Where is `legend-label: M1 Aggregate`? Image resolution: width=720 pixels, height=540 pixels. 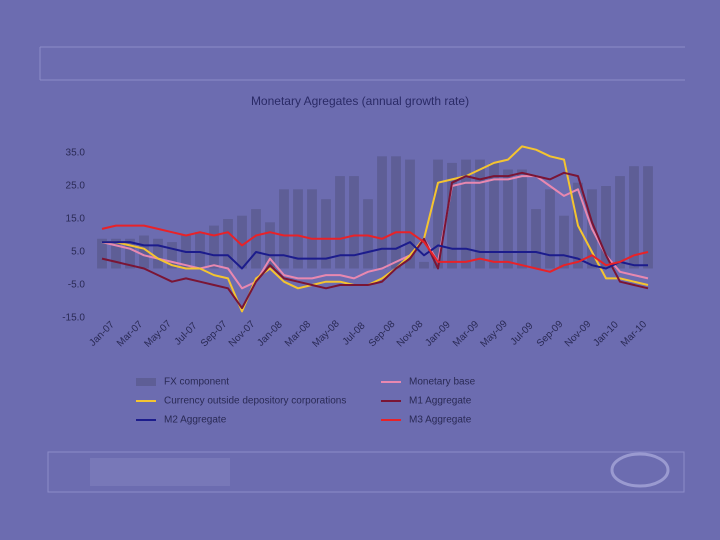
legend-label: M1 Aggregate is located at coordinates (440, 401).